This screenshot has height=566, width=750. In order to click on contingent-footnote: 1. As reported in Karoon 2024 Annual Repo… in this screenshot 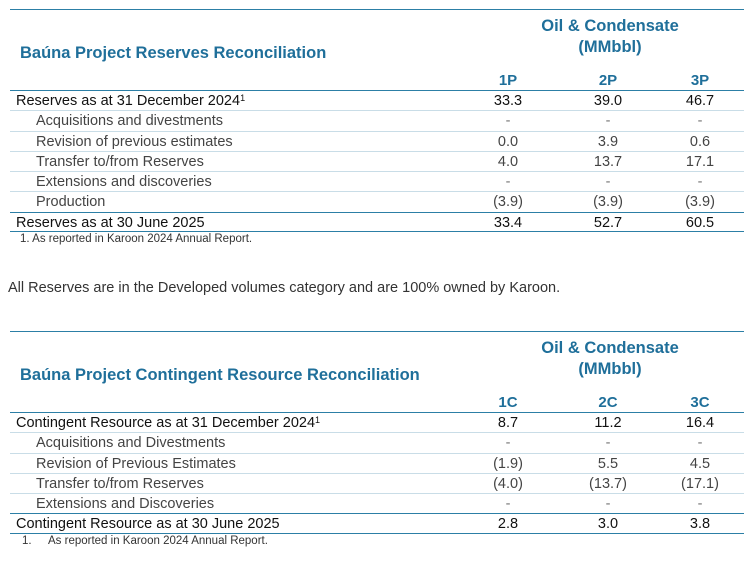, I will do `click(377, 542)`.